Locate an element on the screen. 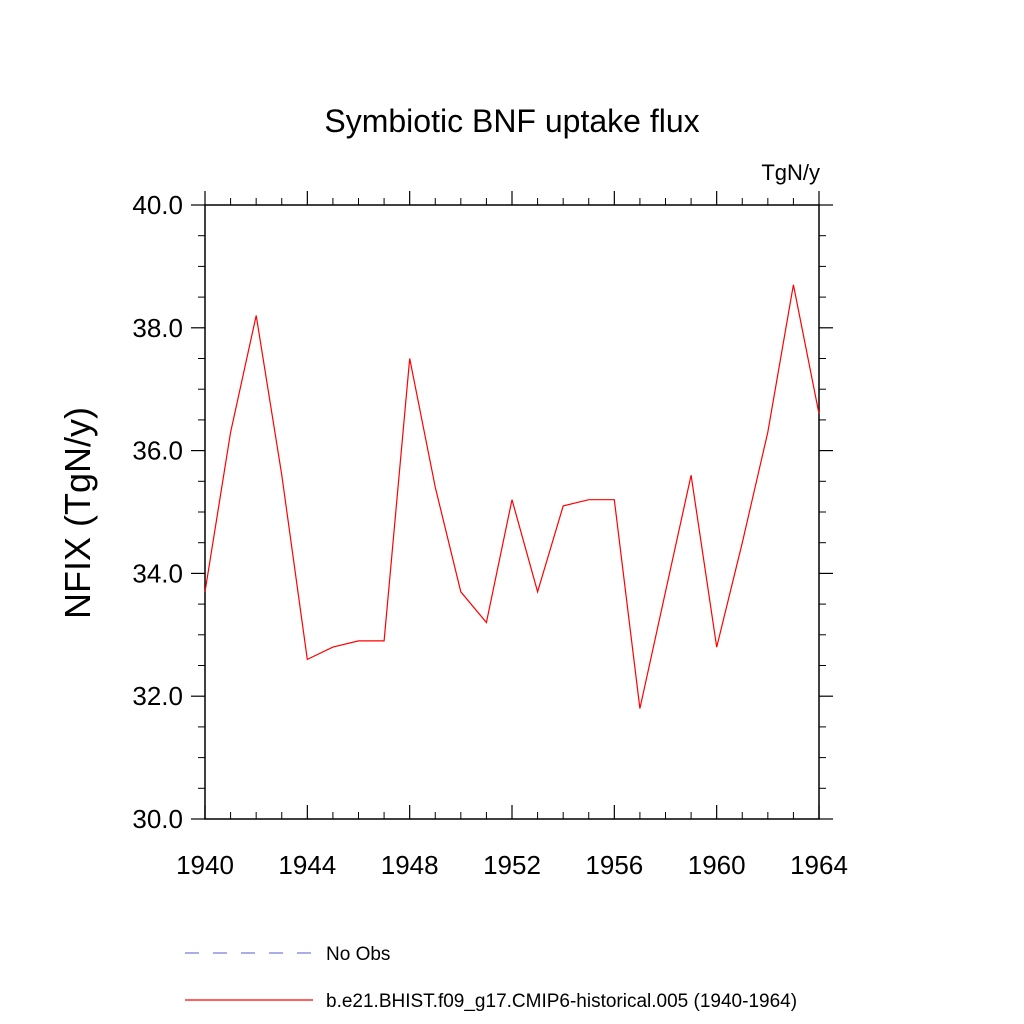  x-tick-label: 1952 is located at coordinates (512, 865).